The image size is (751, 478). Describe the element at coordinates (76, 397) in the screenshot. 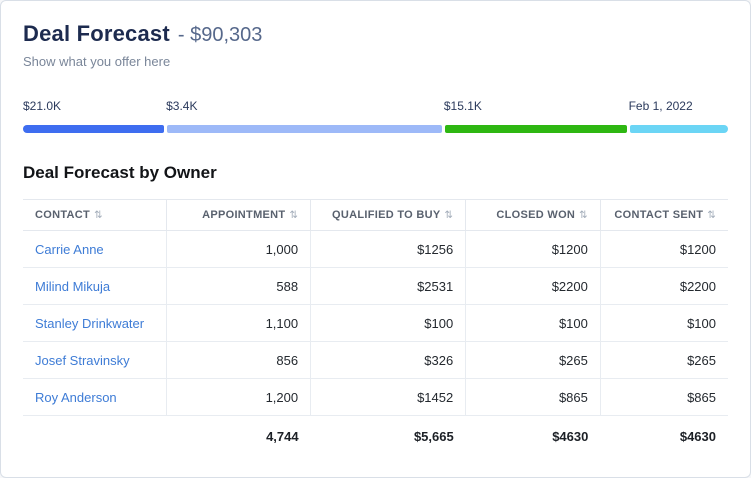

I see `contact-link: Roy Anderson` at that location.